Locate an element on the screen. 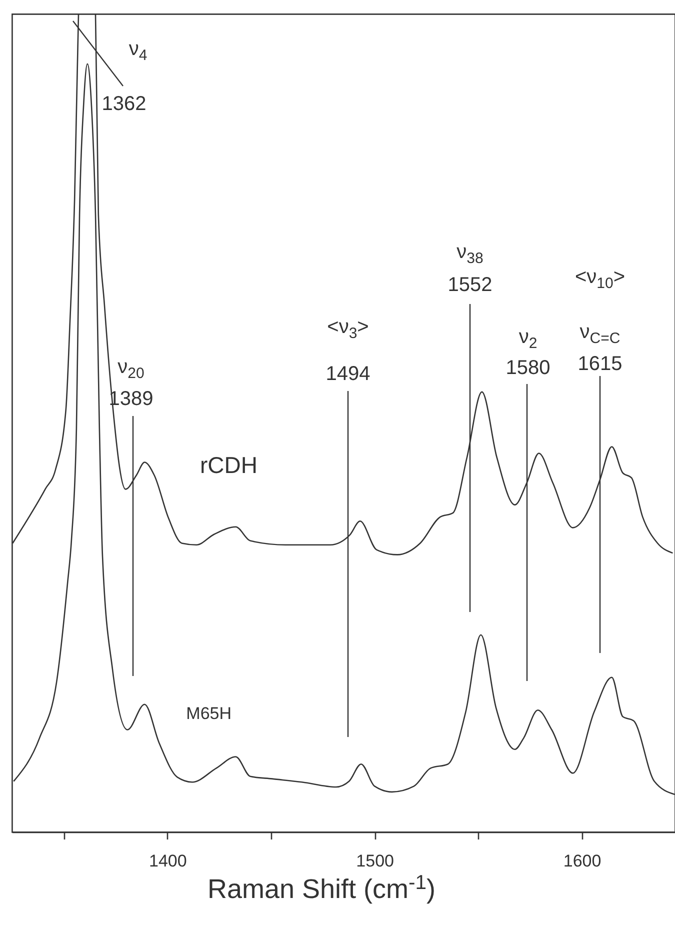 Image resolution: width=675 pixels, height=939 pixels. annotation: <ν$_{10}$> is located at coordinates (600, 279).